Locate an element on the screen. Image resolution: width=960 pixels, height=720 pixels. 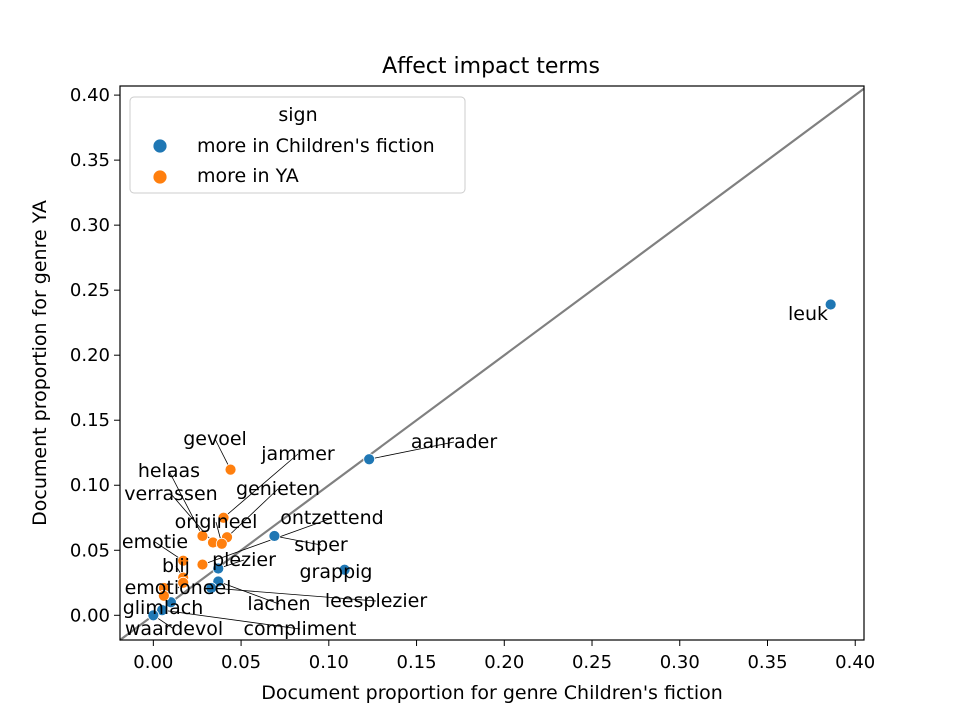
y-tick-label: 0.05 is located at coordinates (90, 550).